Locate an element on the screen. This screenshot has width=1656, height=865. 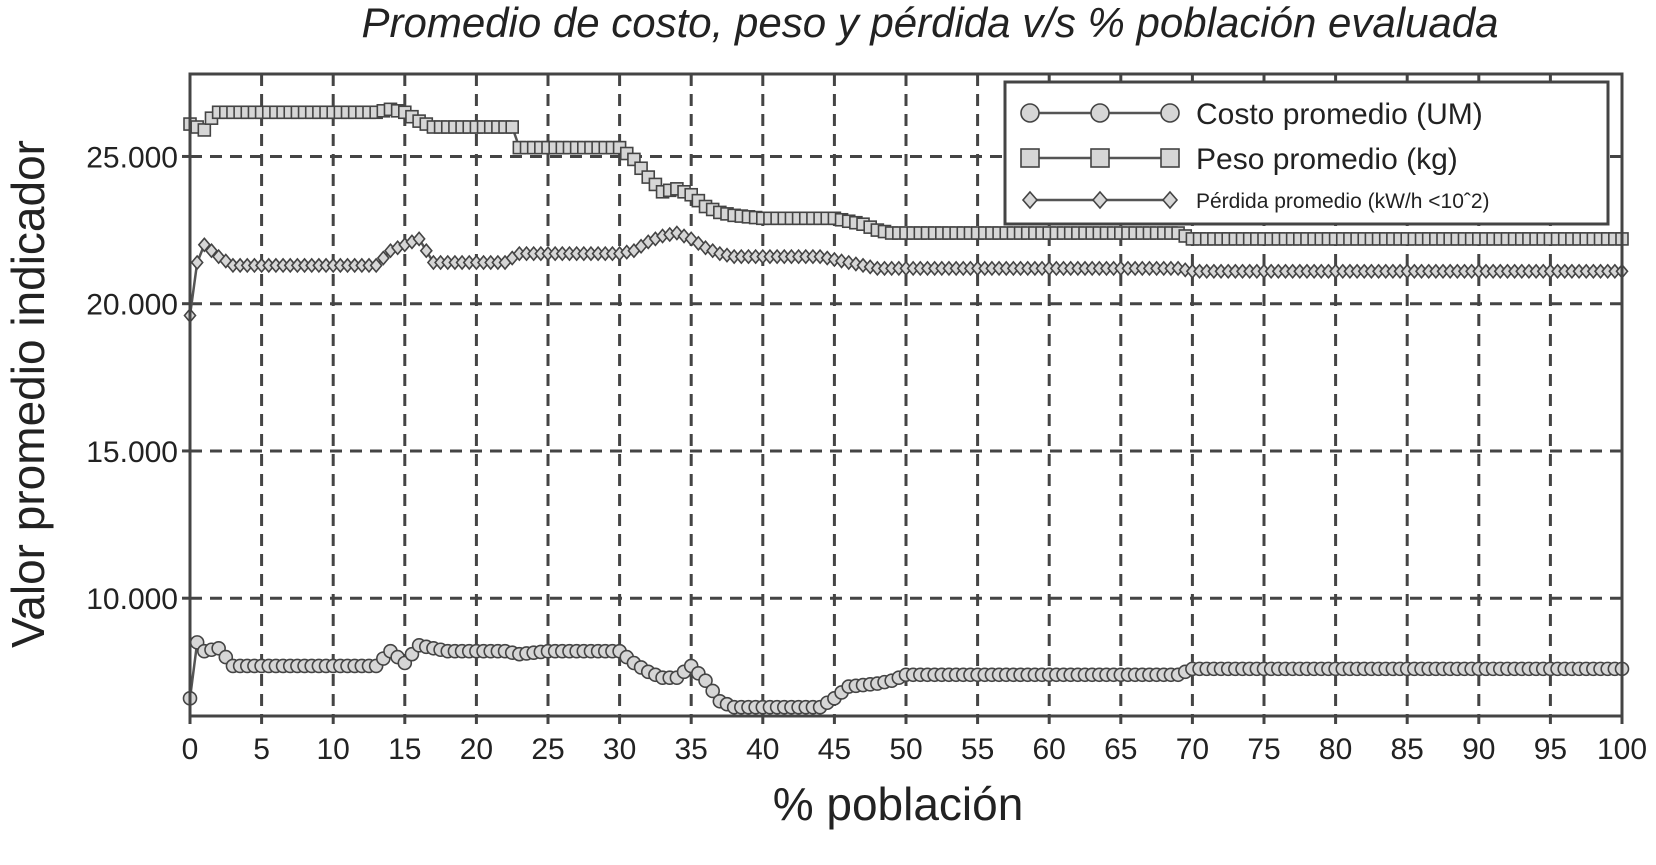
x-tick-label-10: 10 is located at coordinates (333, 749).